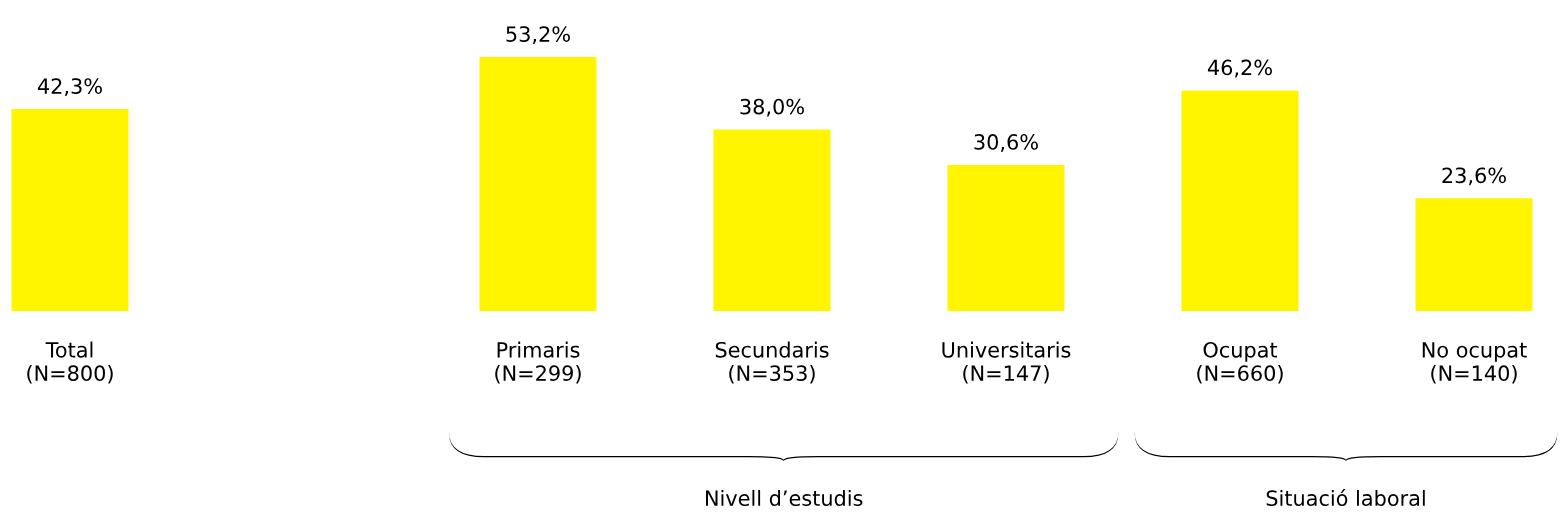  What do you see at coordinates (784, 498) in the screenshot?
I see `text: Nivell d’estudis` at bounding box center [784, 498].